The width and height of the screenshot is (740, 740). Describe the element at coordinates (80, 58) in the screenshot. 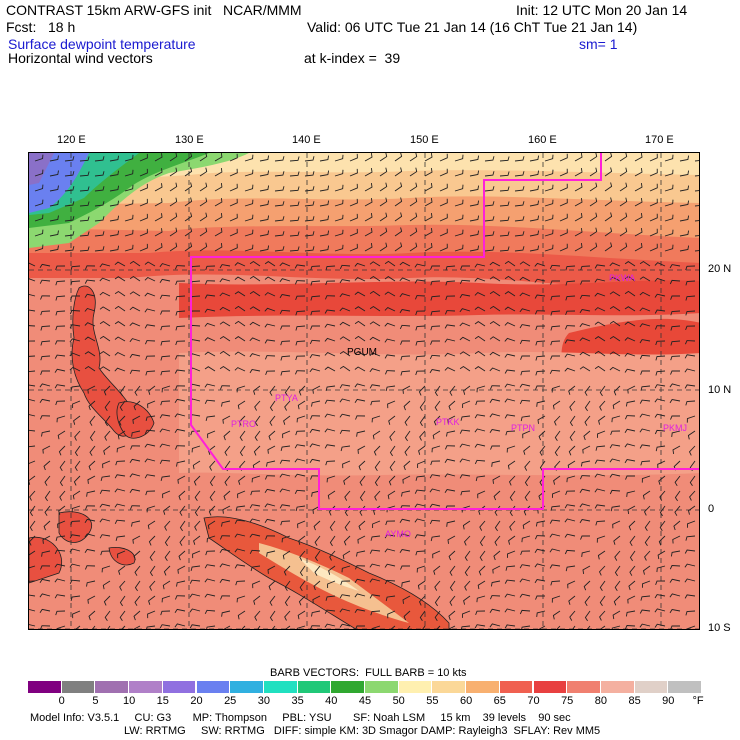

I see `field-label-wind: Horizontal wind vectors` at that location.